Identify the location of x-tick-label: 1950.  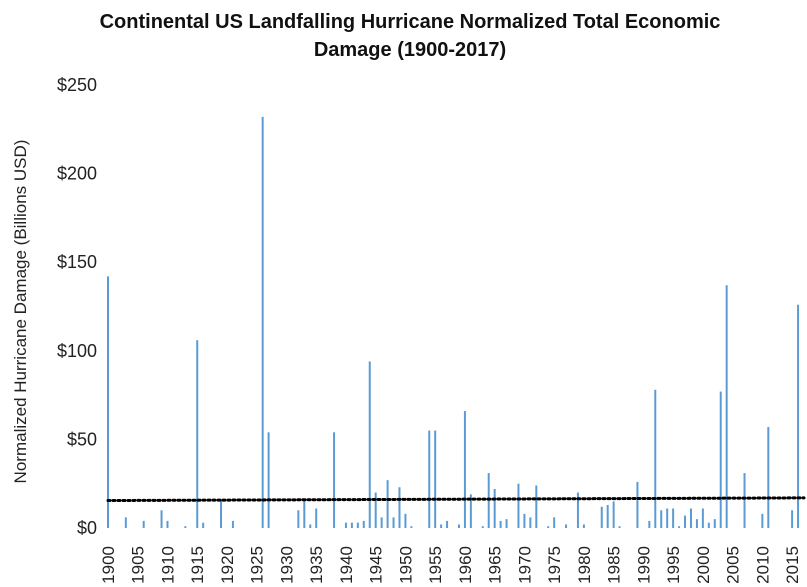
(405, 565).